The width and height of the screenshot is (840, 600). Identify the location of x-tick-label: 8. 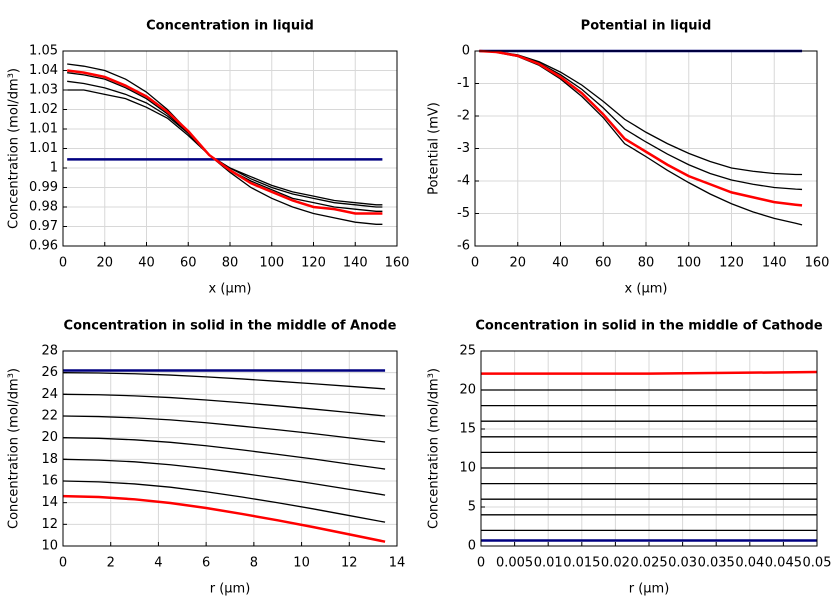
(254, 563).